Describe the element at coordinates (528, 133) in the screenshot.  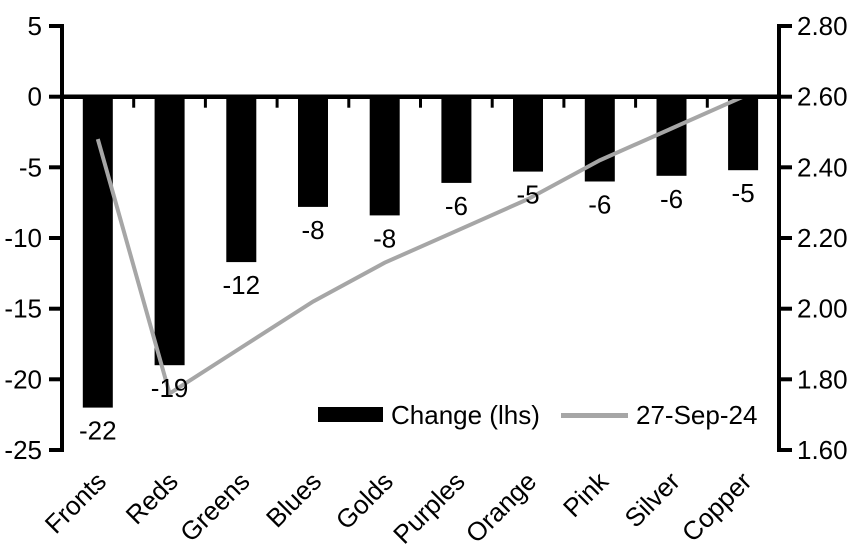
I see `bar-orange` at that location.